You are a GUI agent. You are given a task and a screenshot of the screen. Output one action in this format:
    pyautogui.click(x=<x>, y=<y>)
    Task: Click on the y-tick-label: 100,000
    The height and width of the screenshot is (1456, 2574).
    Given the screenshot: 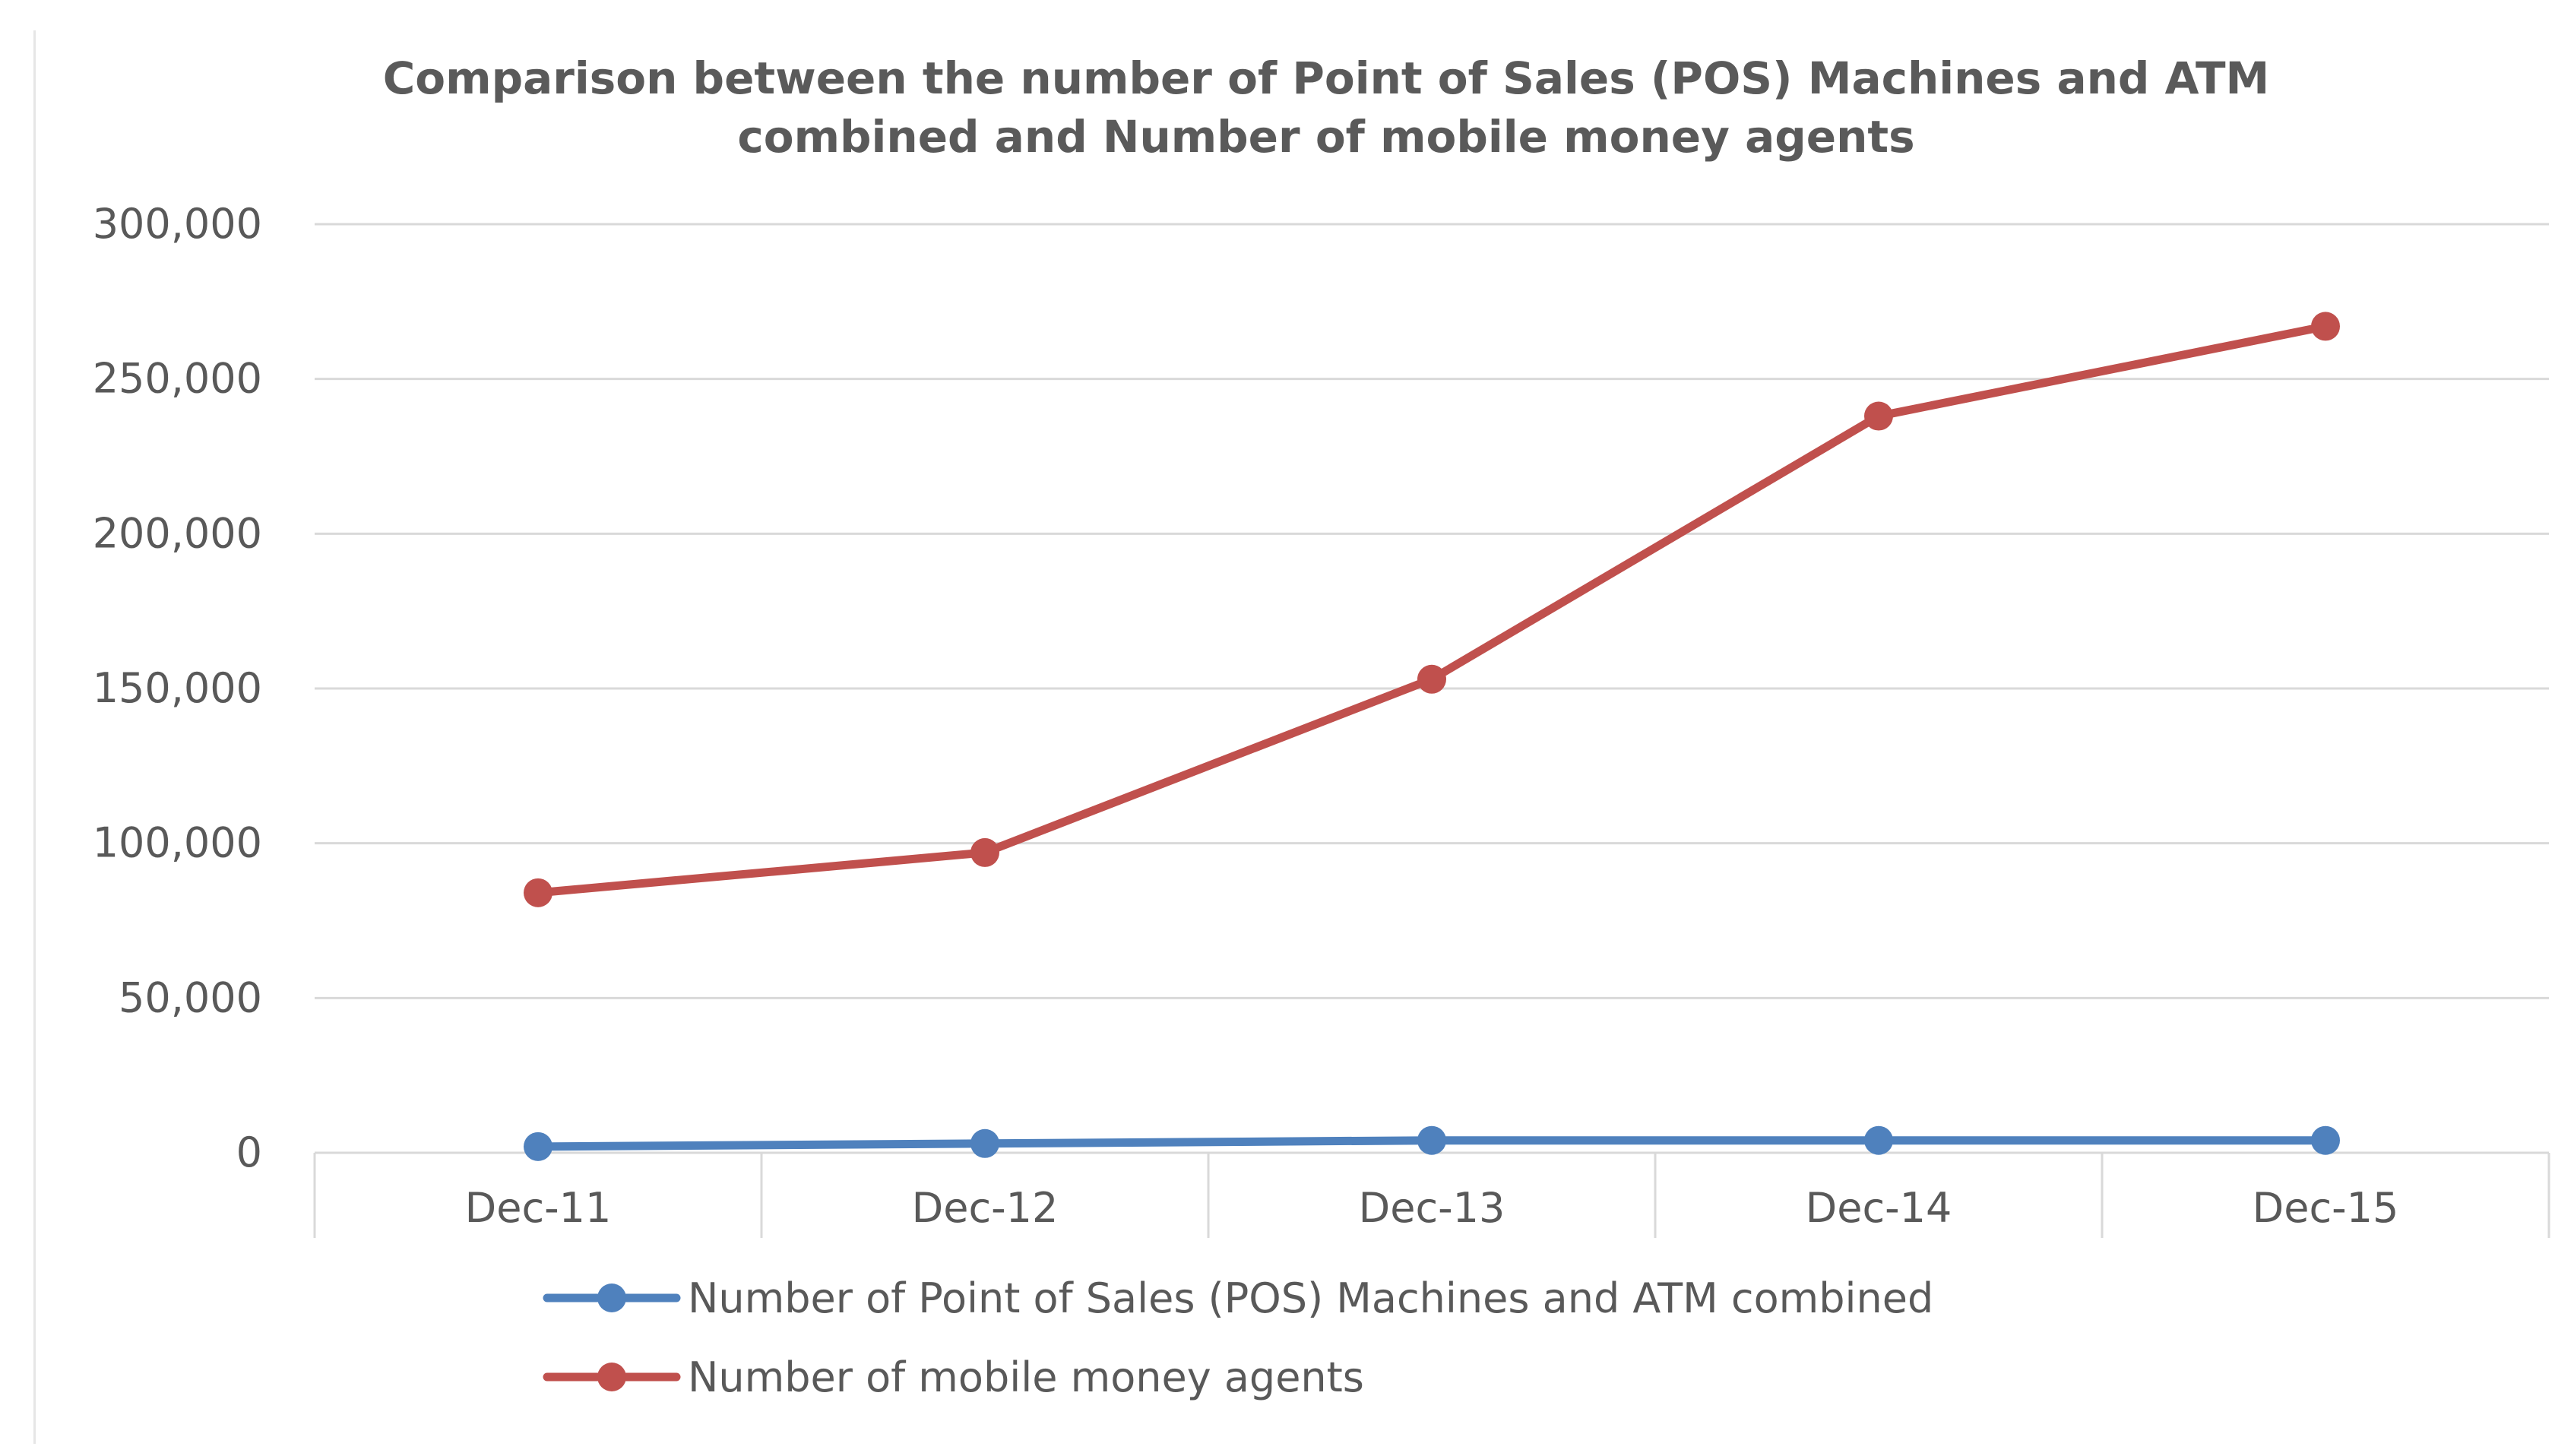 What is the action you would take?
    pyautogui.click(x=177, y=843)
    